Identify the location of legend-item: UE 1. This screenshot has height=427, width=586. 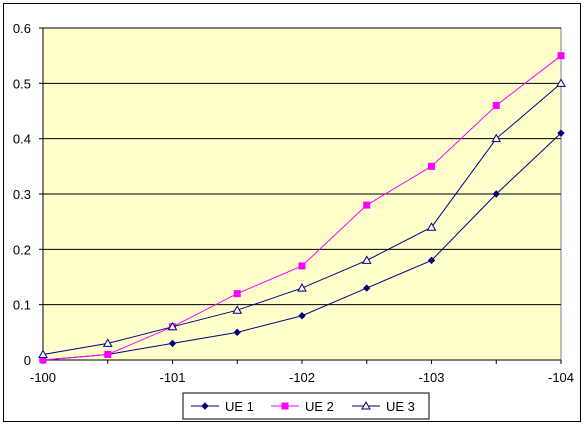
(222, 406).